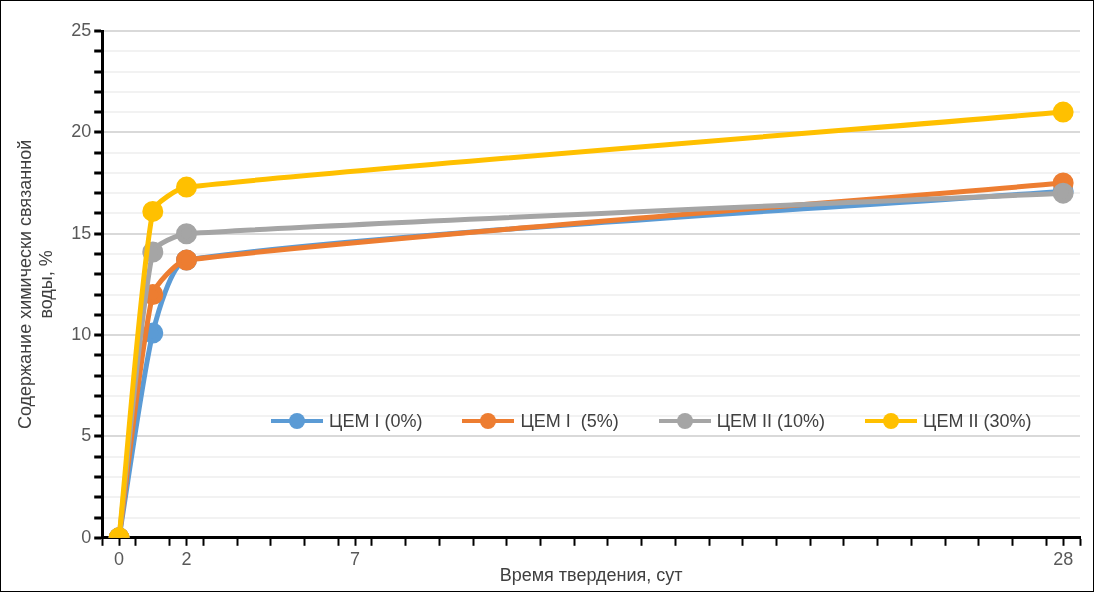 The image size is (1094, 592). Describe the element at coordinates (81, 334) in the screenshot. I see `y-tick-label: 10` at that location.